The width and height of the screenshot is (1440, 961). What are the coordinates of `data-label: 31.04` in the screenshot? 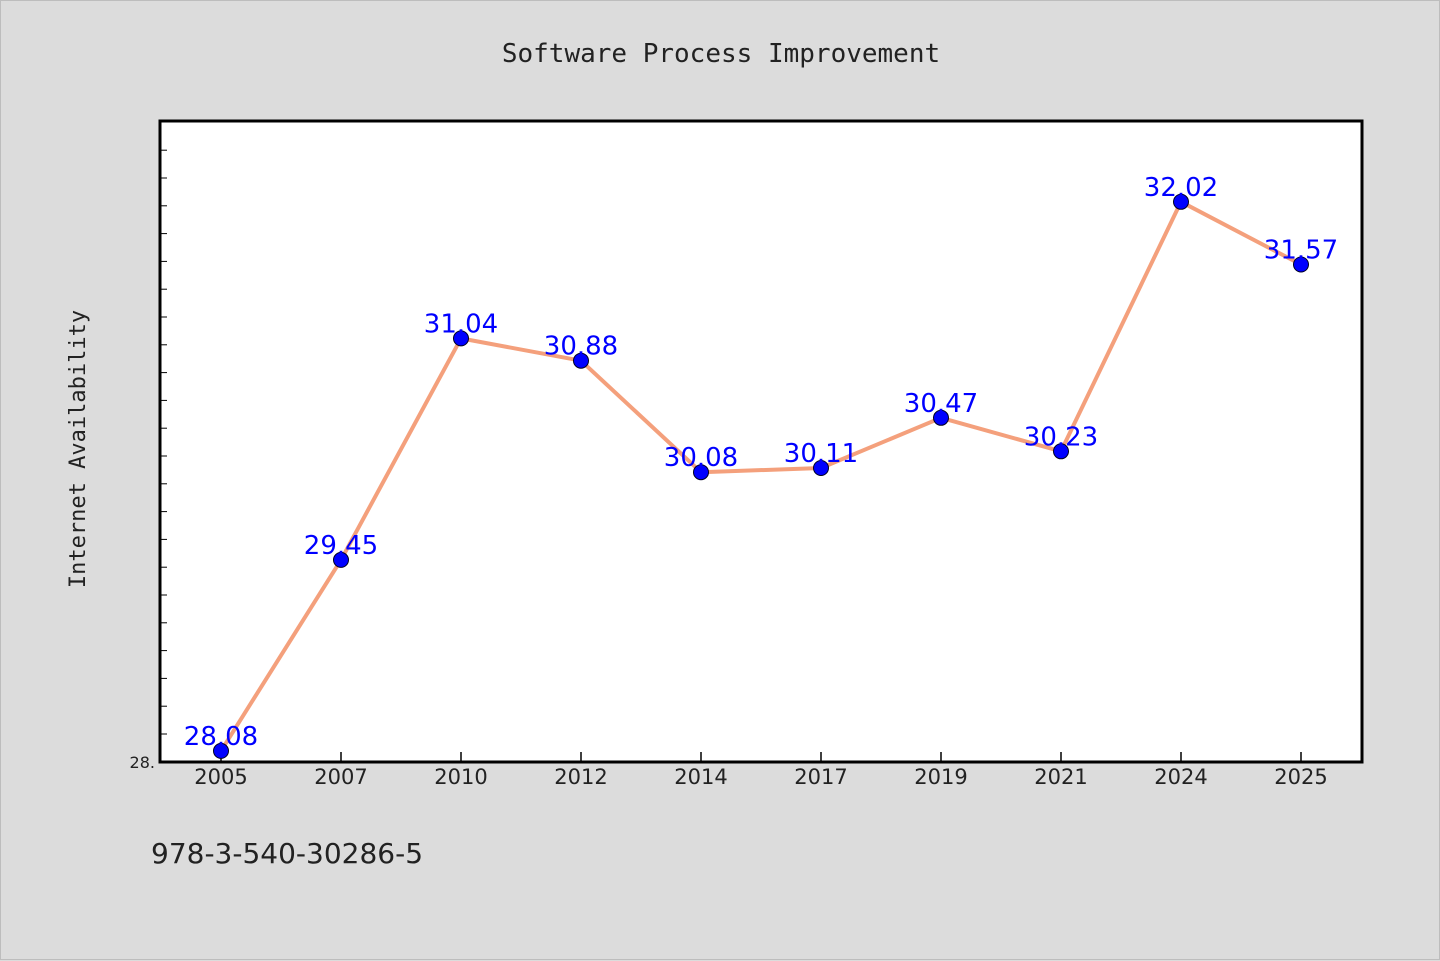 It's located at (461, 324).